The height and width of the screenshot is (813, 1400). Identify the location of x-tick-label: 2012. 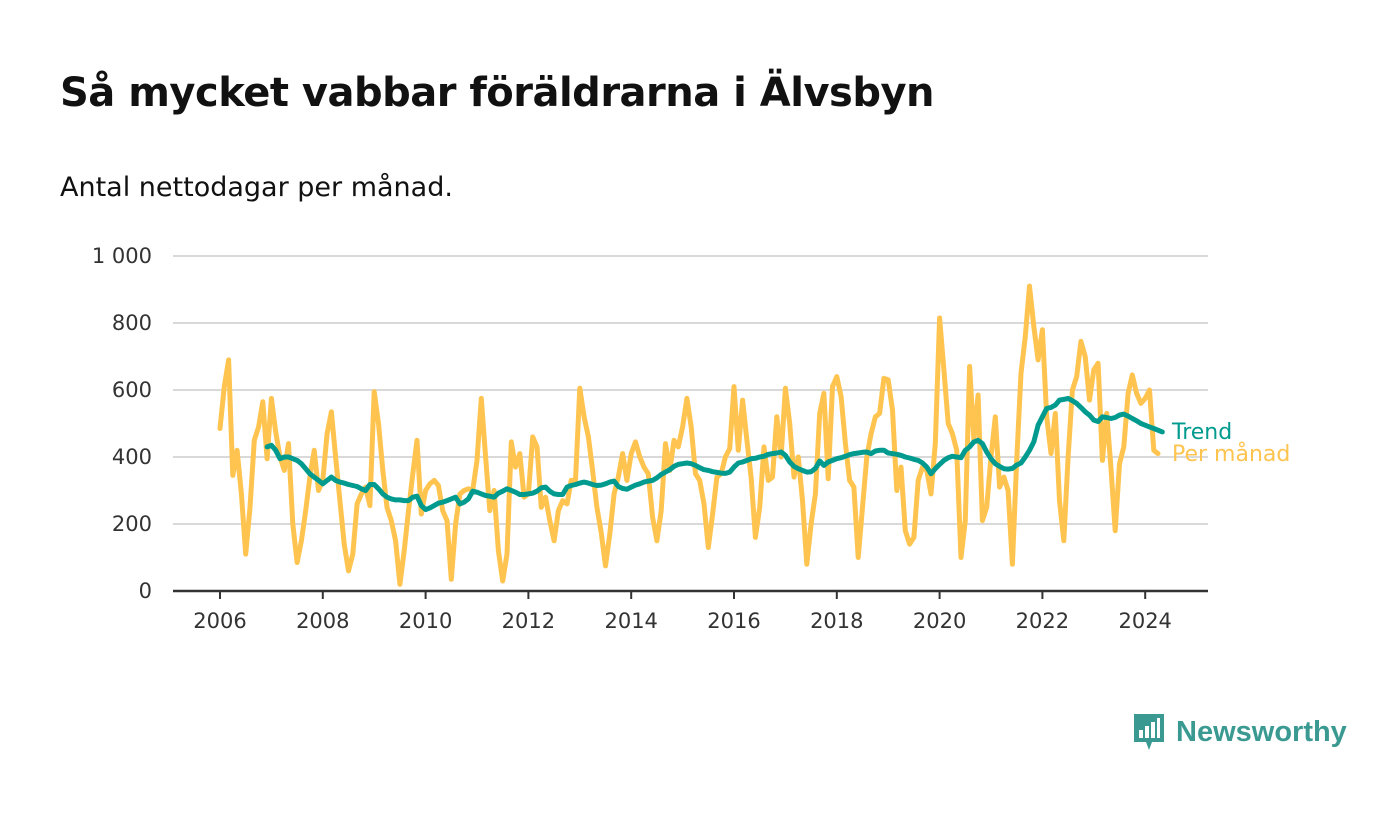
(528, 621).